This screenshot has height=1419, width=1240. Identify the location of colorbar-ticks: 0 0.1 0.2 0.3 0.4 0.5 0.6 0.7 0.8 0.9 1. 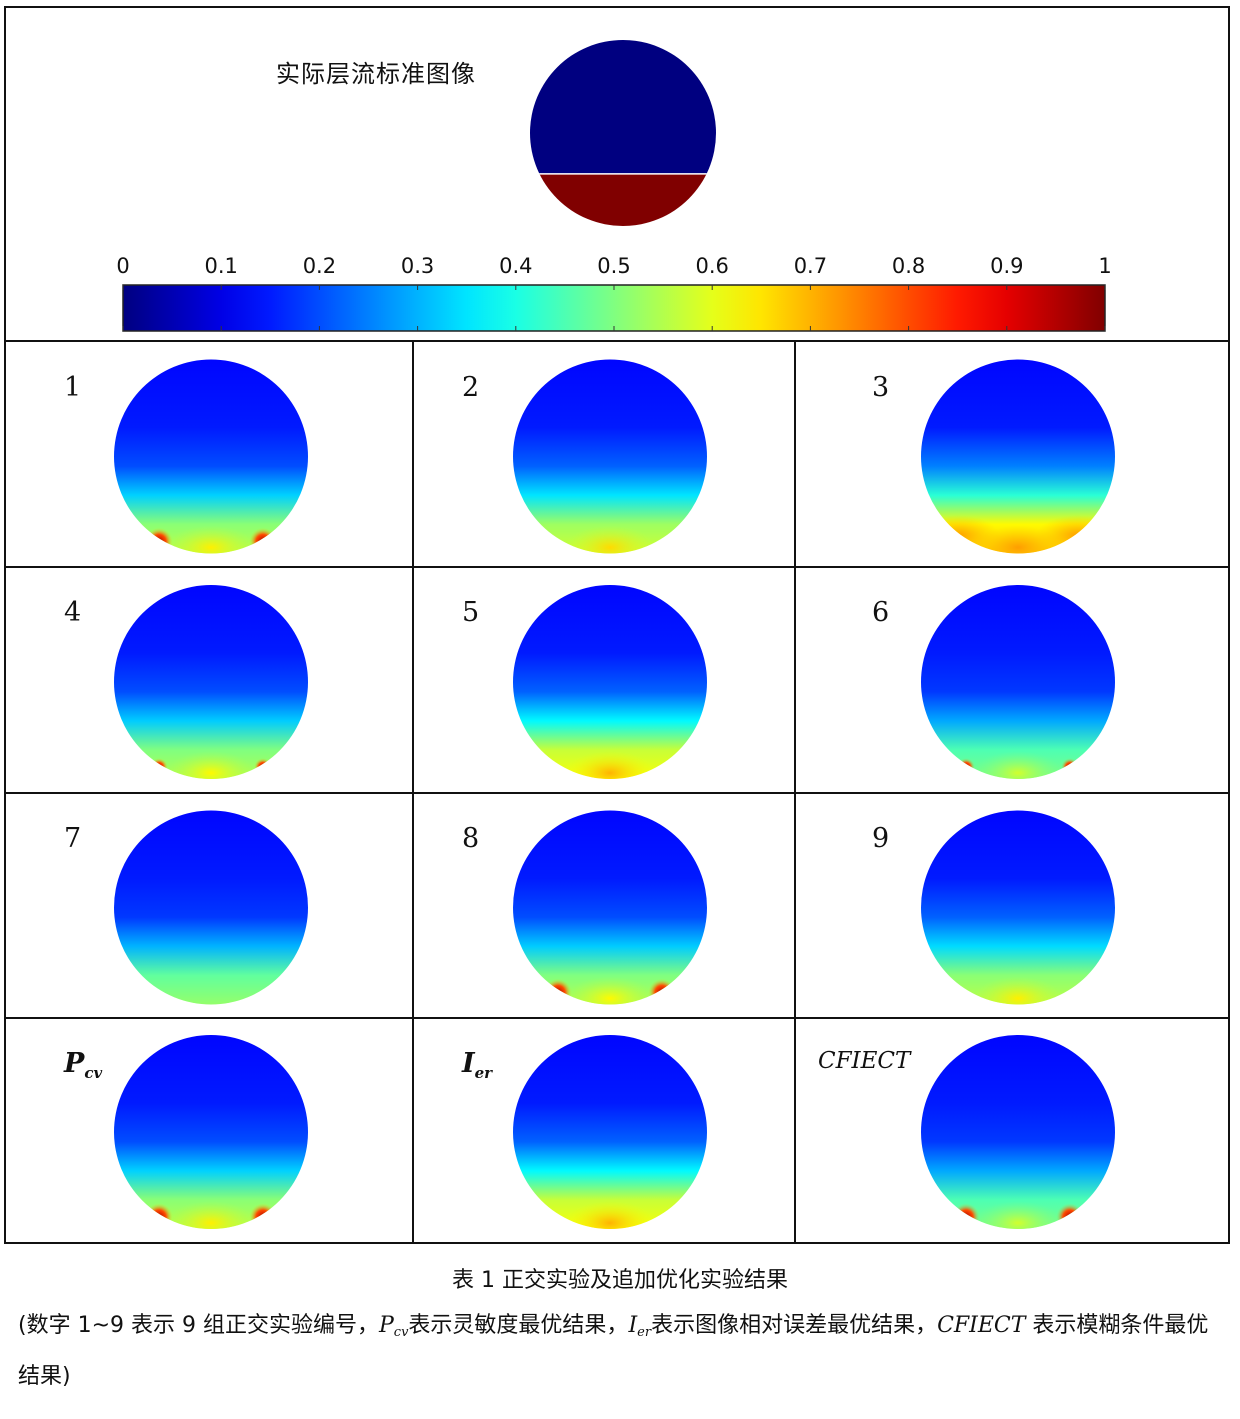
(617, 268).